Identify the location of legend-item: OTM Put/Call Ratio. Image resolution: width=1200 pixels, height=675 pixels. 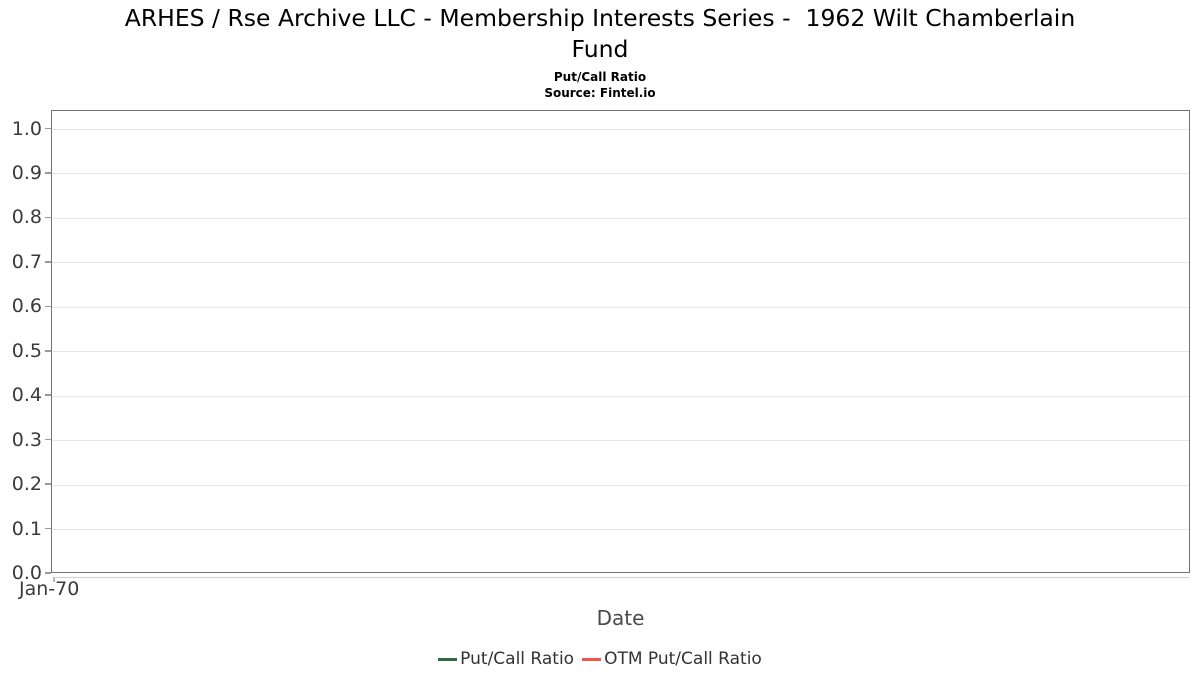
(672, 659).